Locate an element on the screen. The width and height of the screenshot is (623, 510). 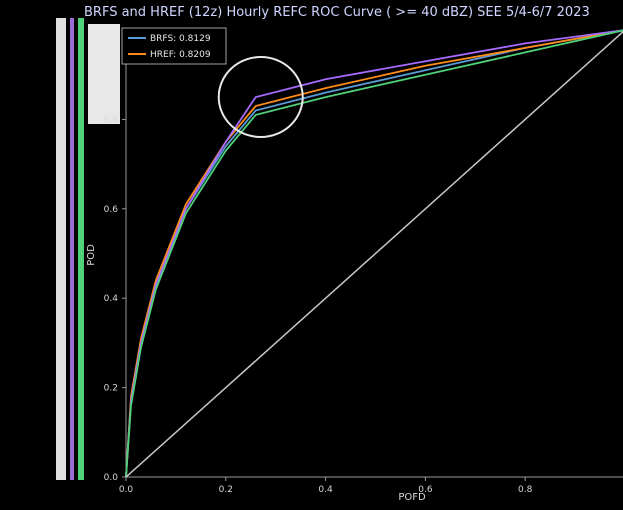
y-tick-label: 0.8 is located at coordinates (111, 120).